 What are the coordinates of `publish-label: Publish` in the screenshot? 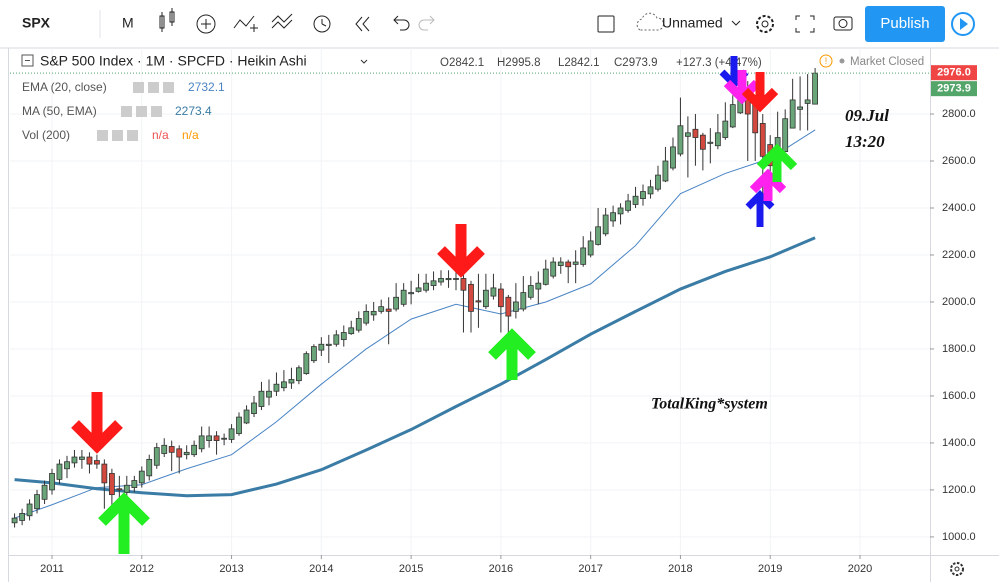 It's located at (904, 23).